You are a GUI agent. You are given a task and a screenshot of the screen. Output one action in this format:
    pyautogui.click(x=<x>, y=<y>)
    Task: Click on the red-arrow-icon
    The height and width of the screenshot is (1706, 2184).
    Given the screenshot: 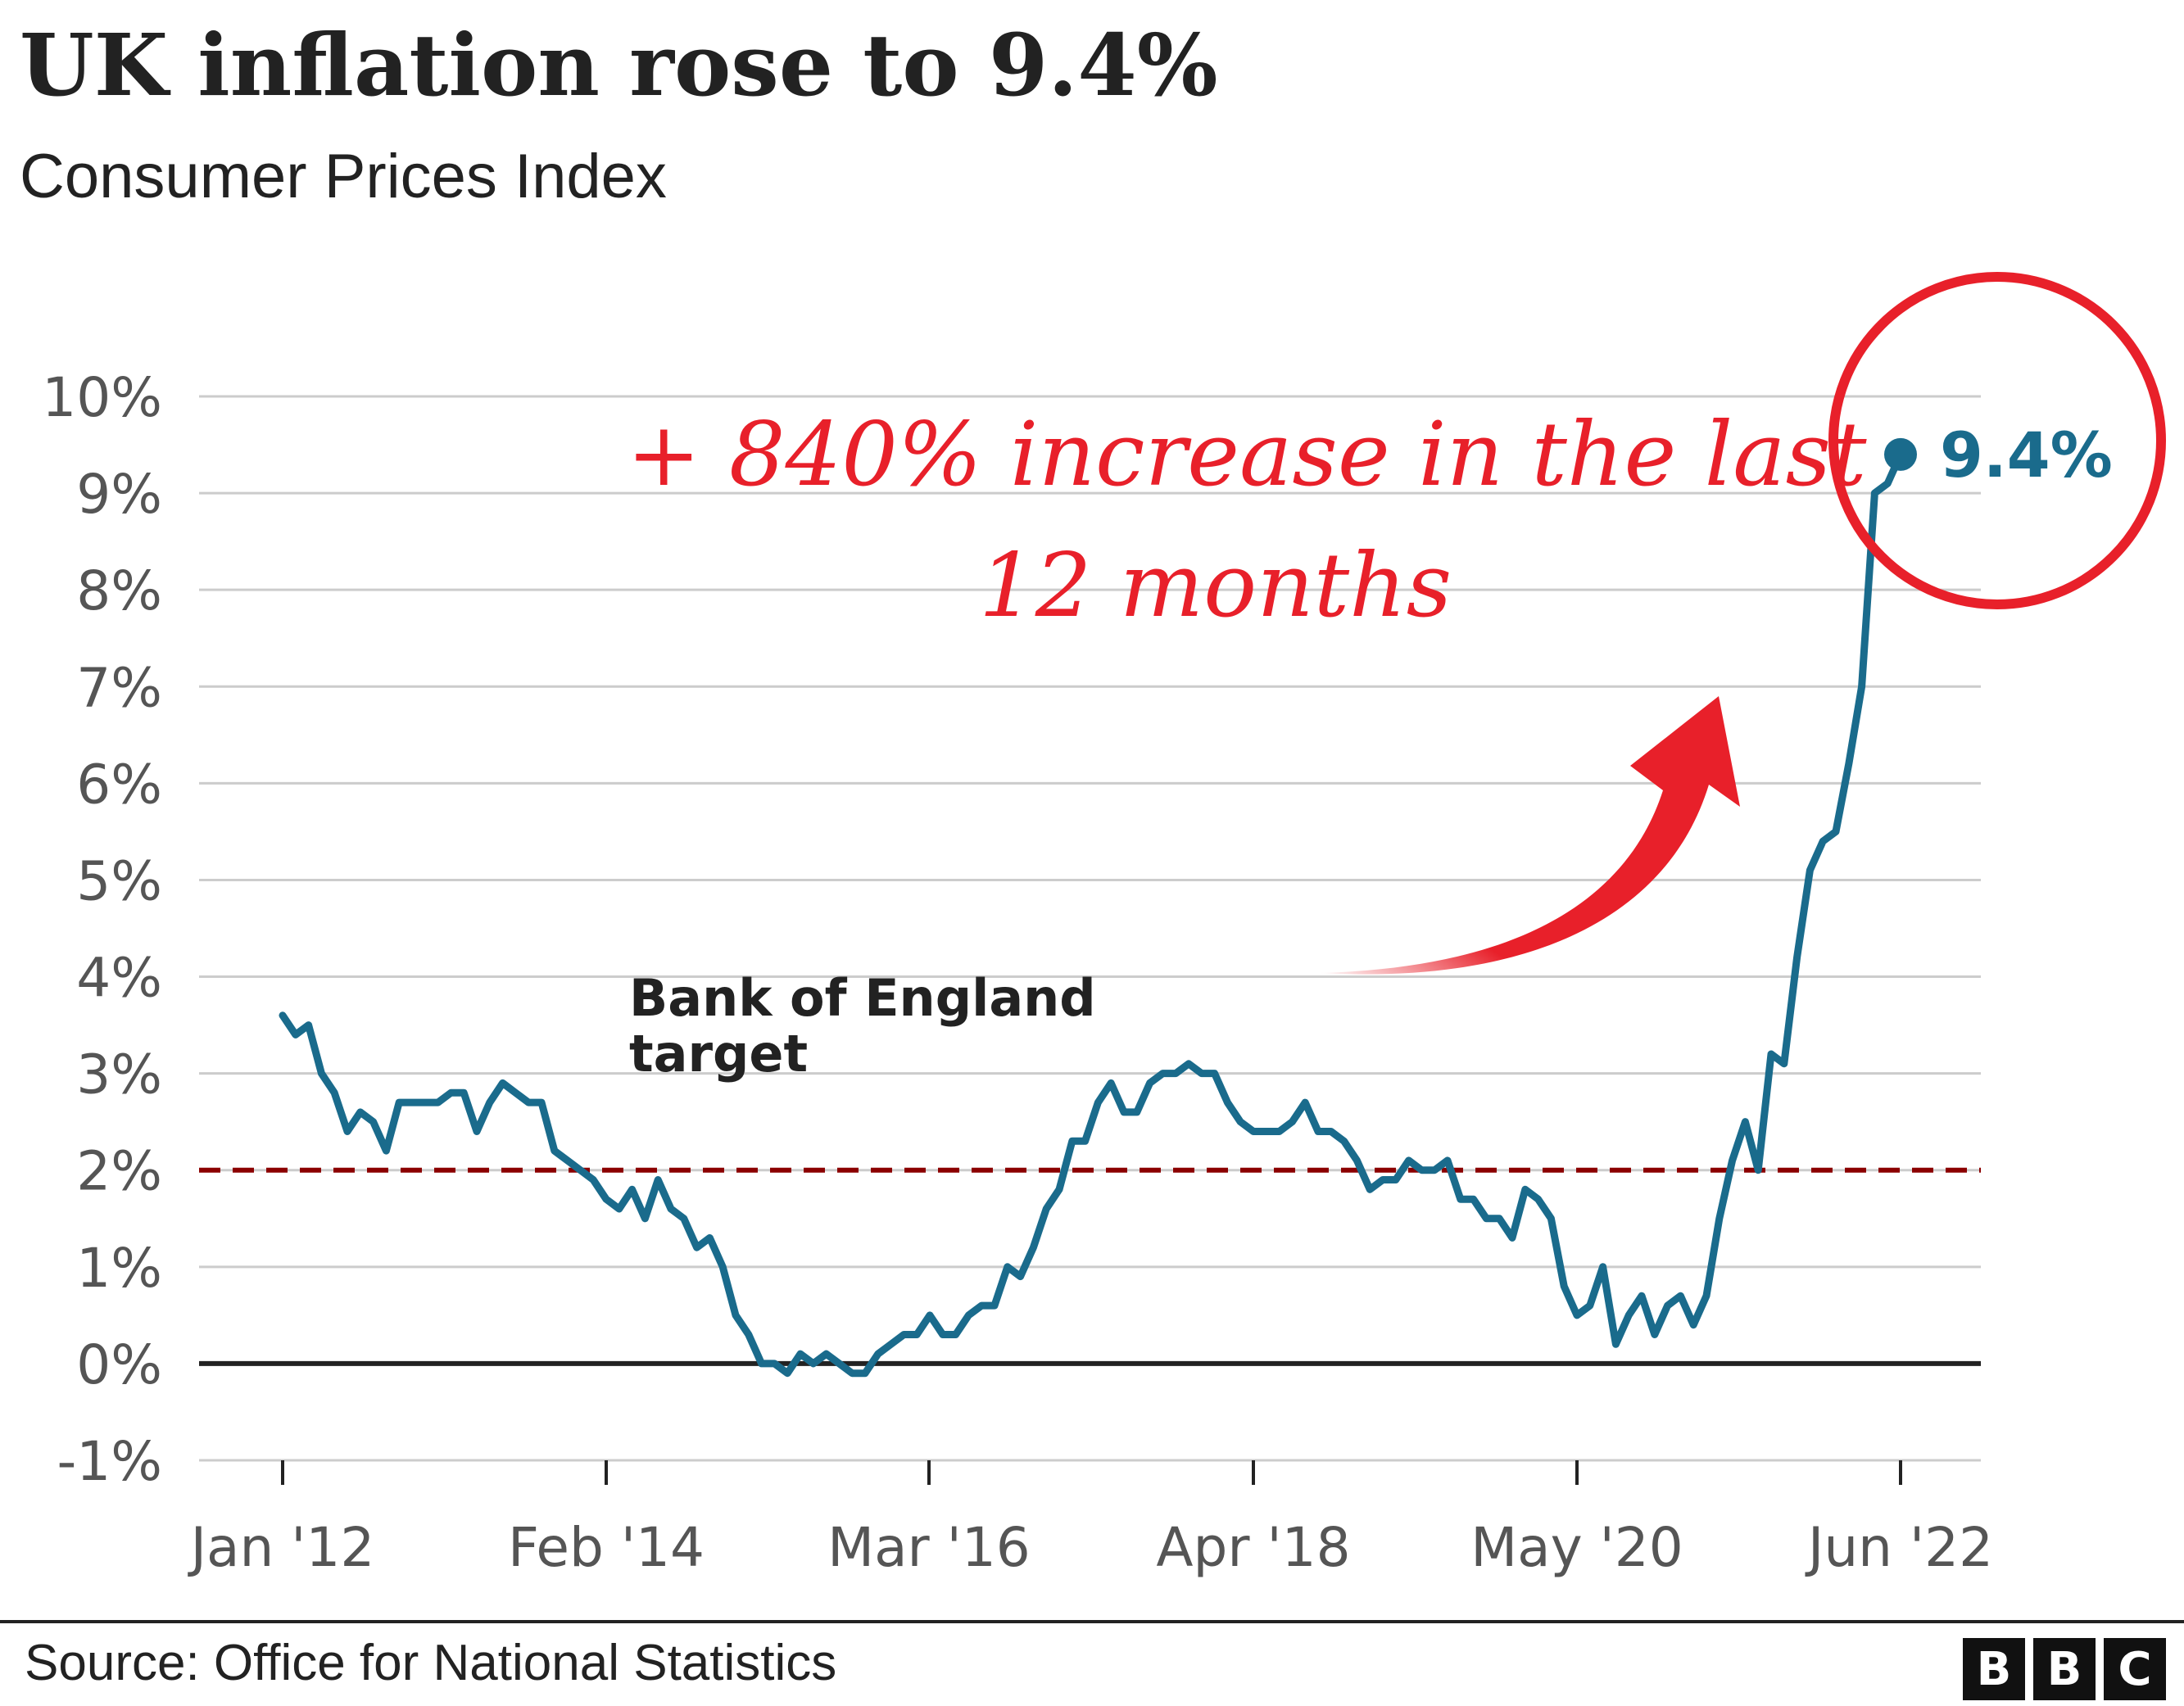 What is the action you would take?
    pyautogui.click(x=1529, y=835)
    